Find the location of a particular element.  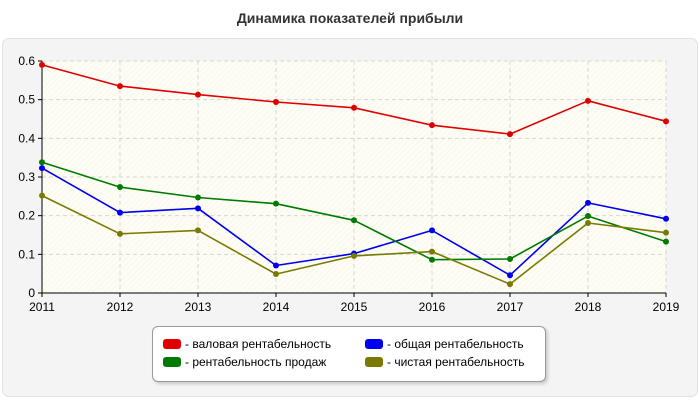

x-axis-ticks: 2011 2012 2013 2014 2015 2016 2017 2018 2019 is located at coordinates (354, 303).